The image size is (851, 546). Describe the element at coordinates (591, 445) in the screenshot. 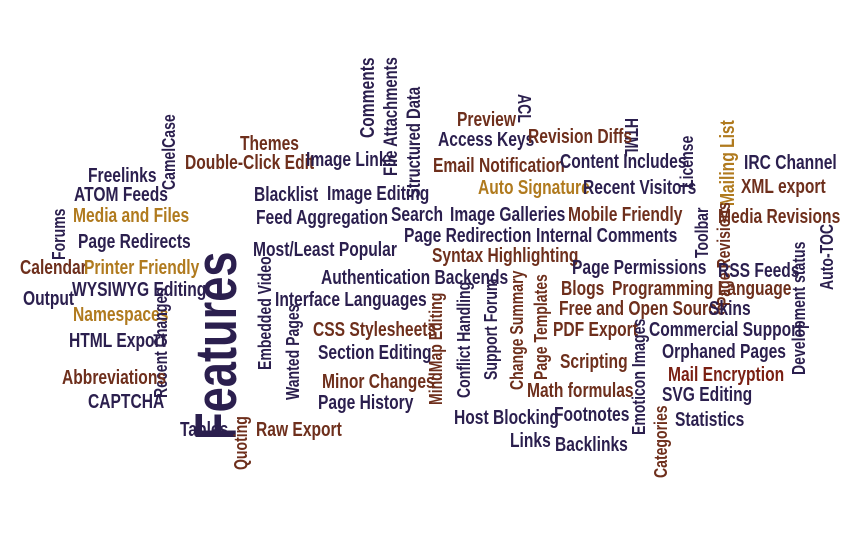

I see `word-backlinks: Backlinks` at that location.